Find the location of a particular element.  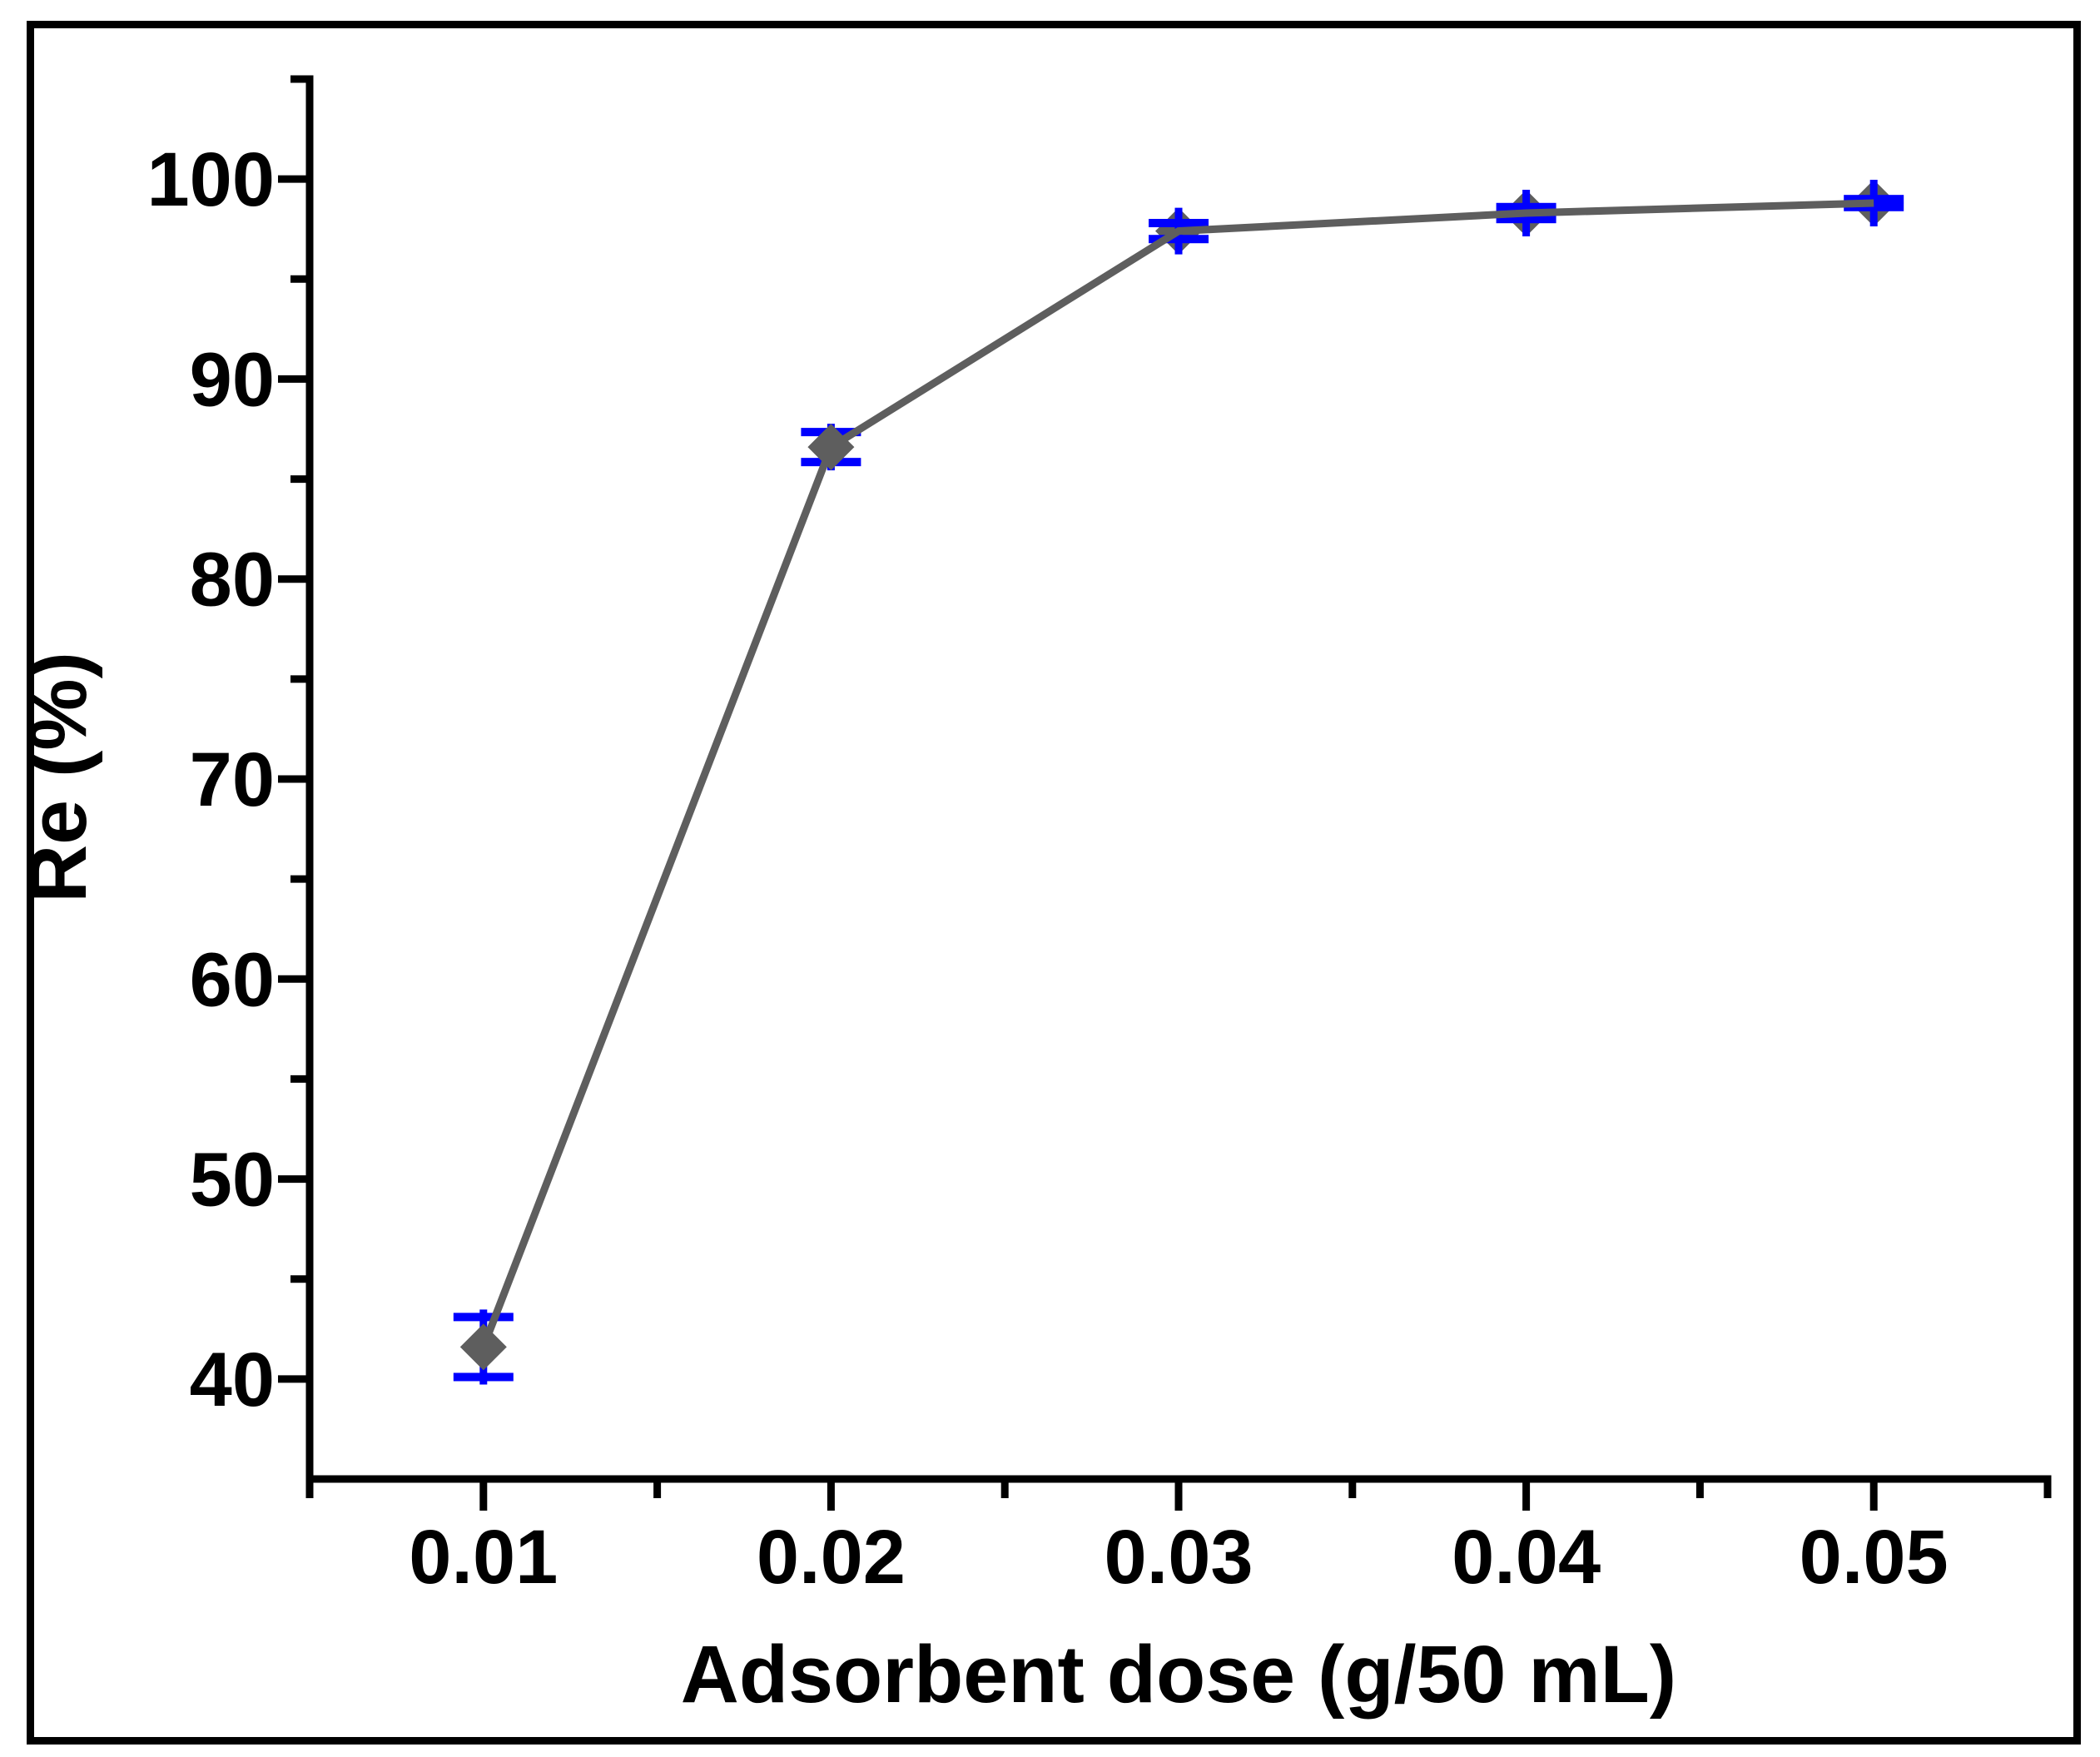

y-tick-labels: 40 50 60 70 80 90 100 is located at coordinates (212, 779).